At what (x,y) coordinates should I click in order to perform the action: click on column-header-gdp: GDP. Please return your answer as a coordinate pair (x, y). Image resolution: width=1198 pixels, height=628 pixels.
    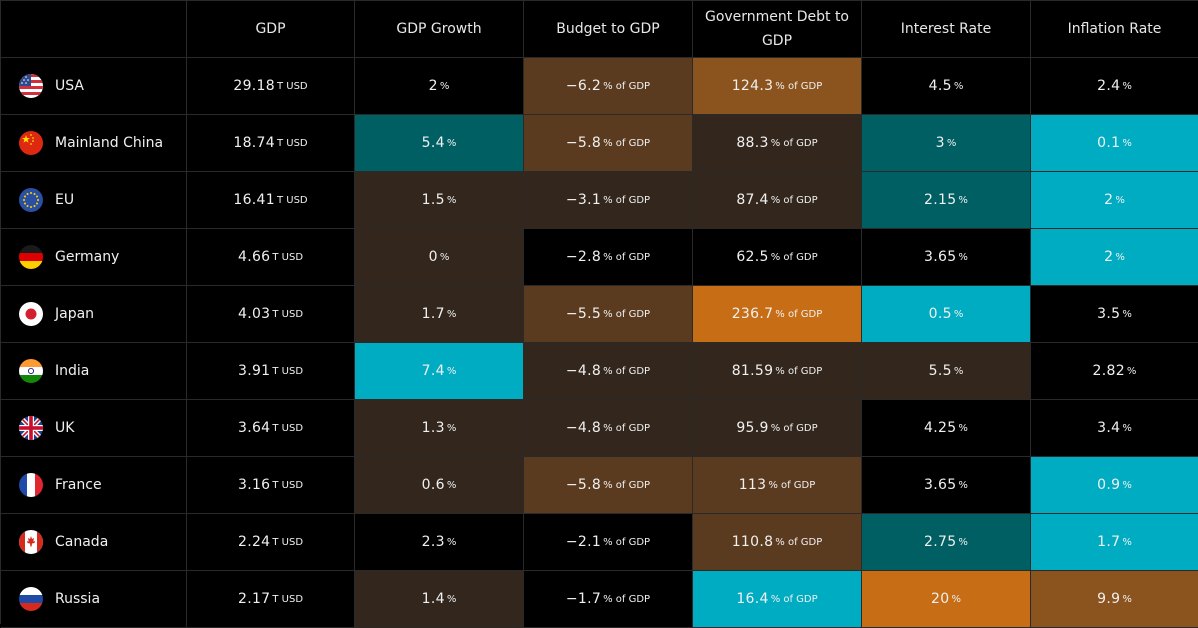
    Looking at the image, I should click on (271, 29).